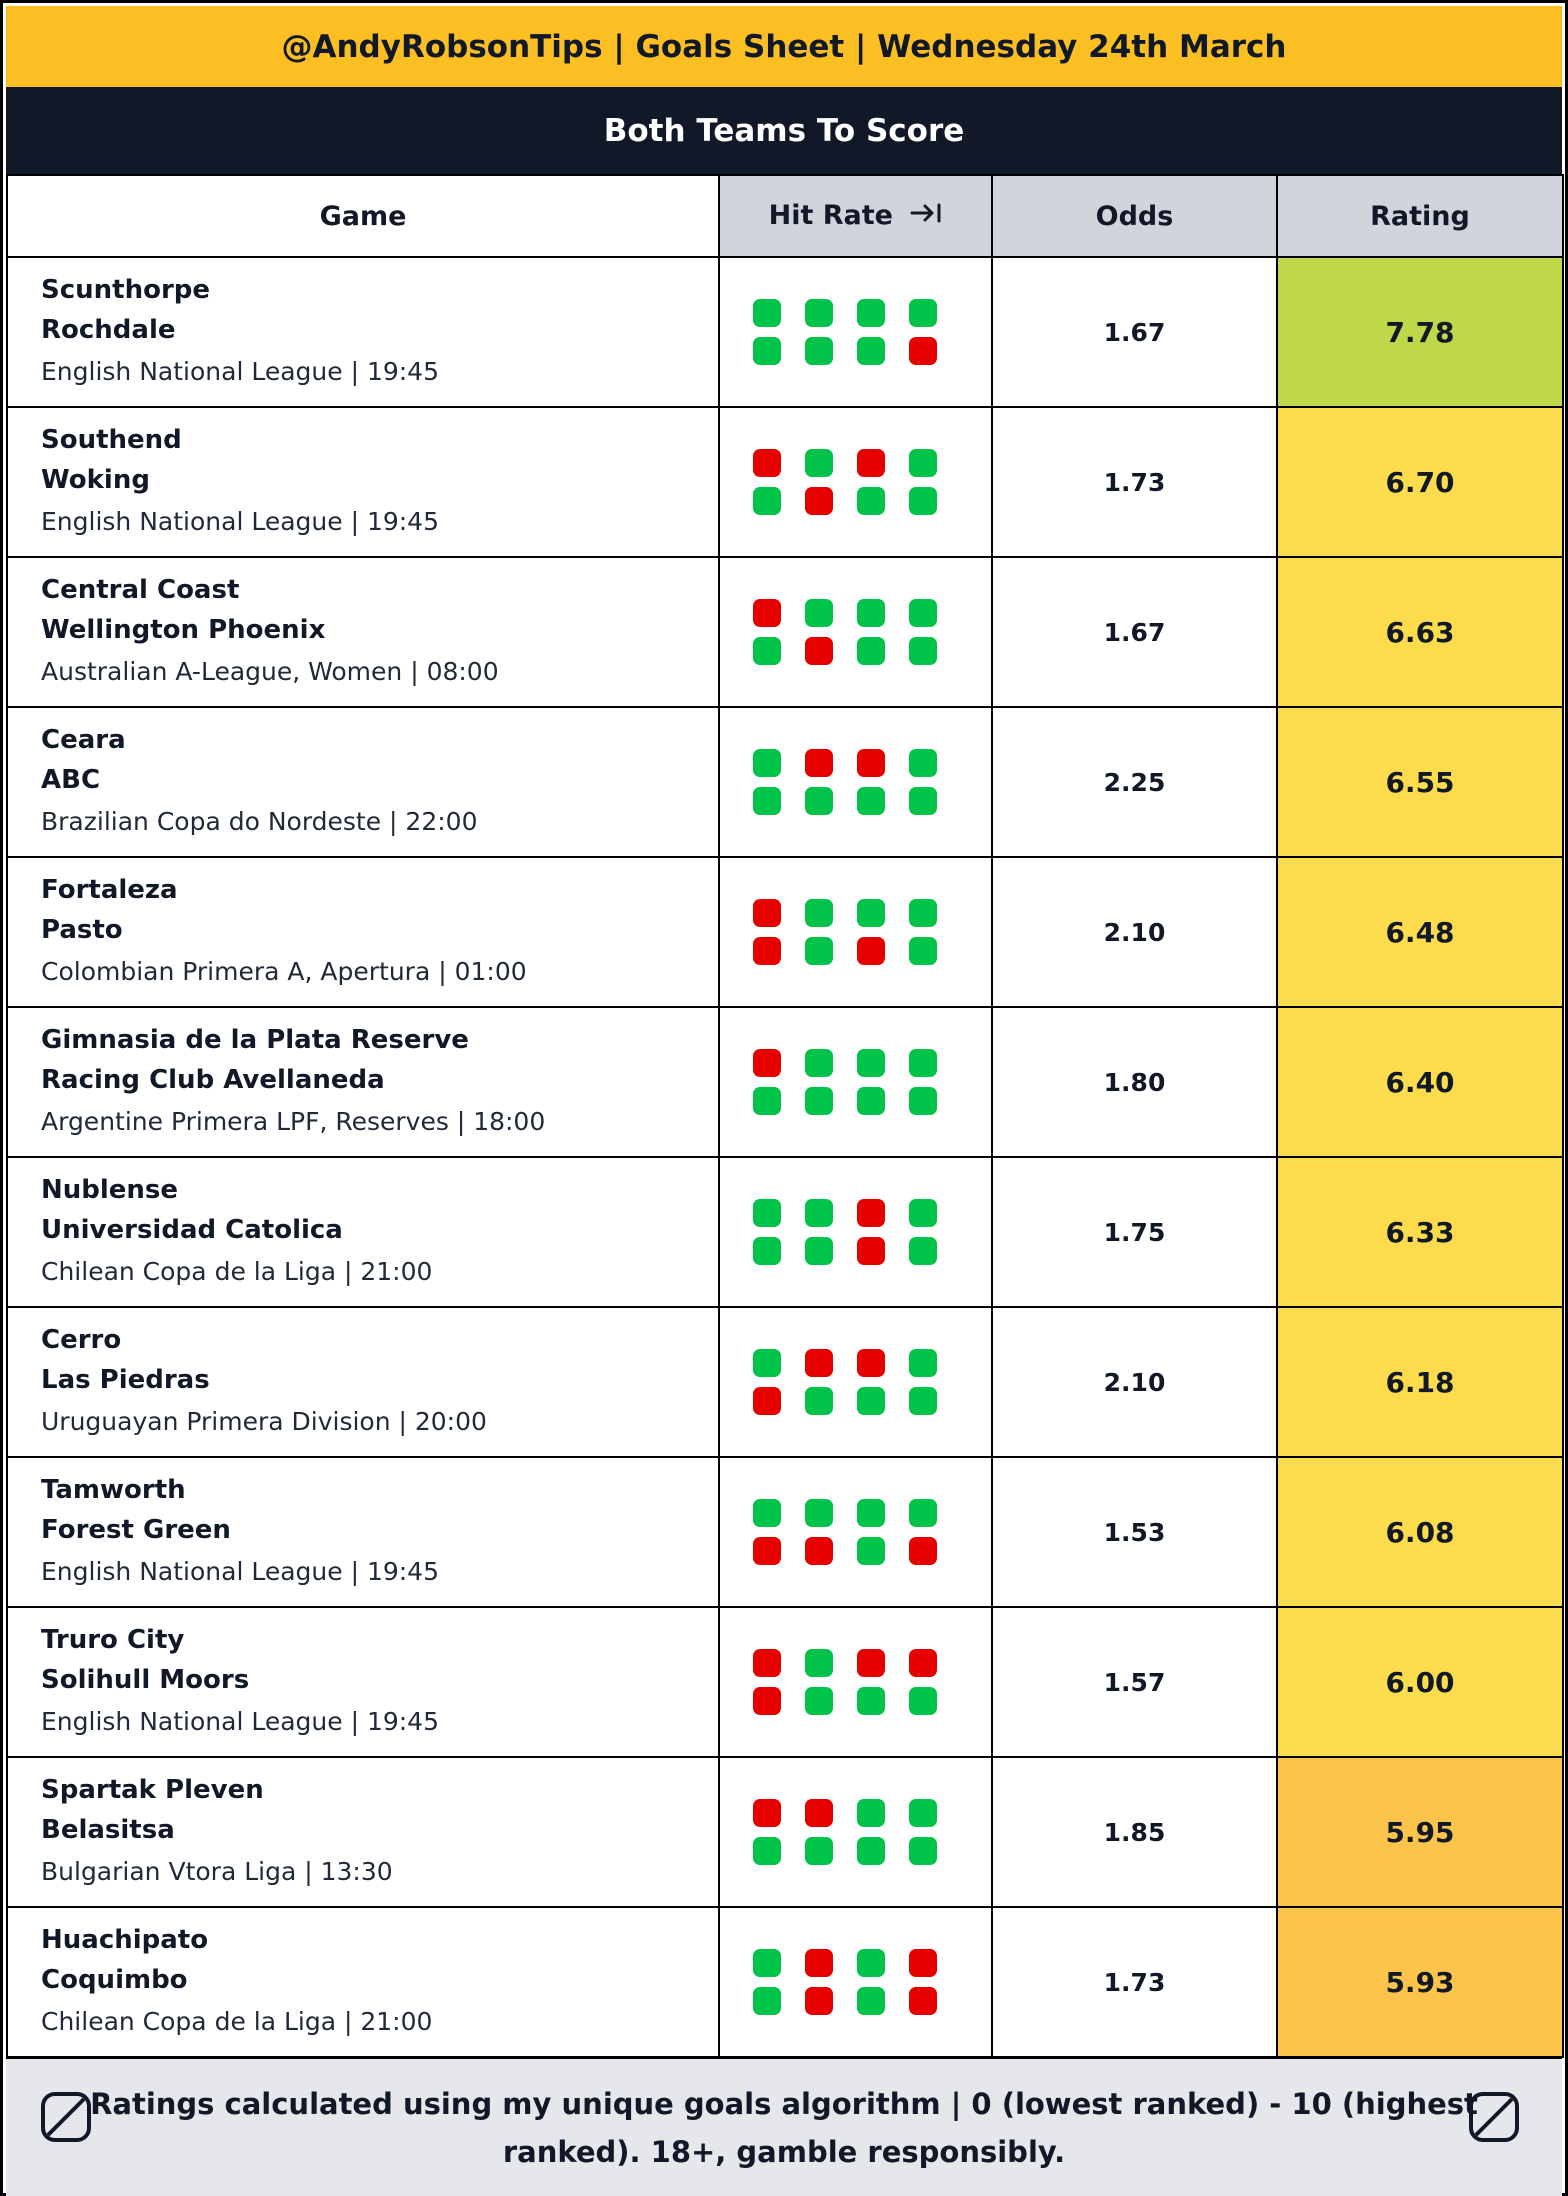 The image size is (1568, 2196). Describe the element at coordinates (926, 216) in the screenshot. I see `arrow-right-to-bar-icon` at that location.